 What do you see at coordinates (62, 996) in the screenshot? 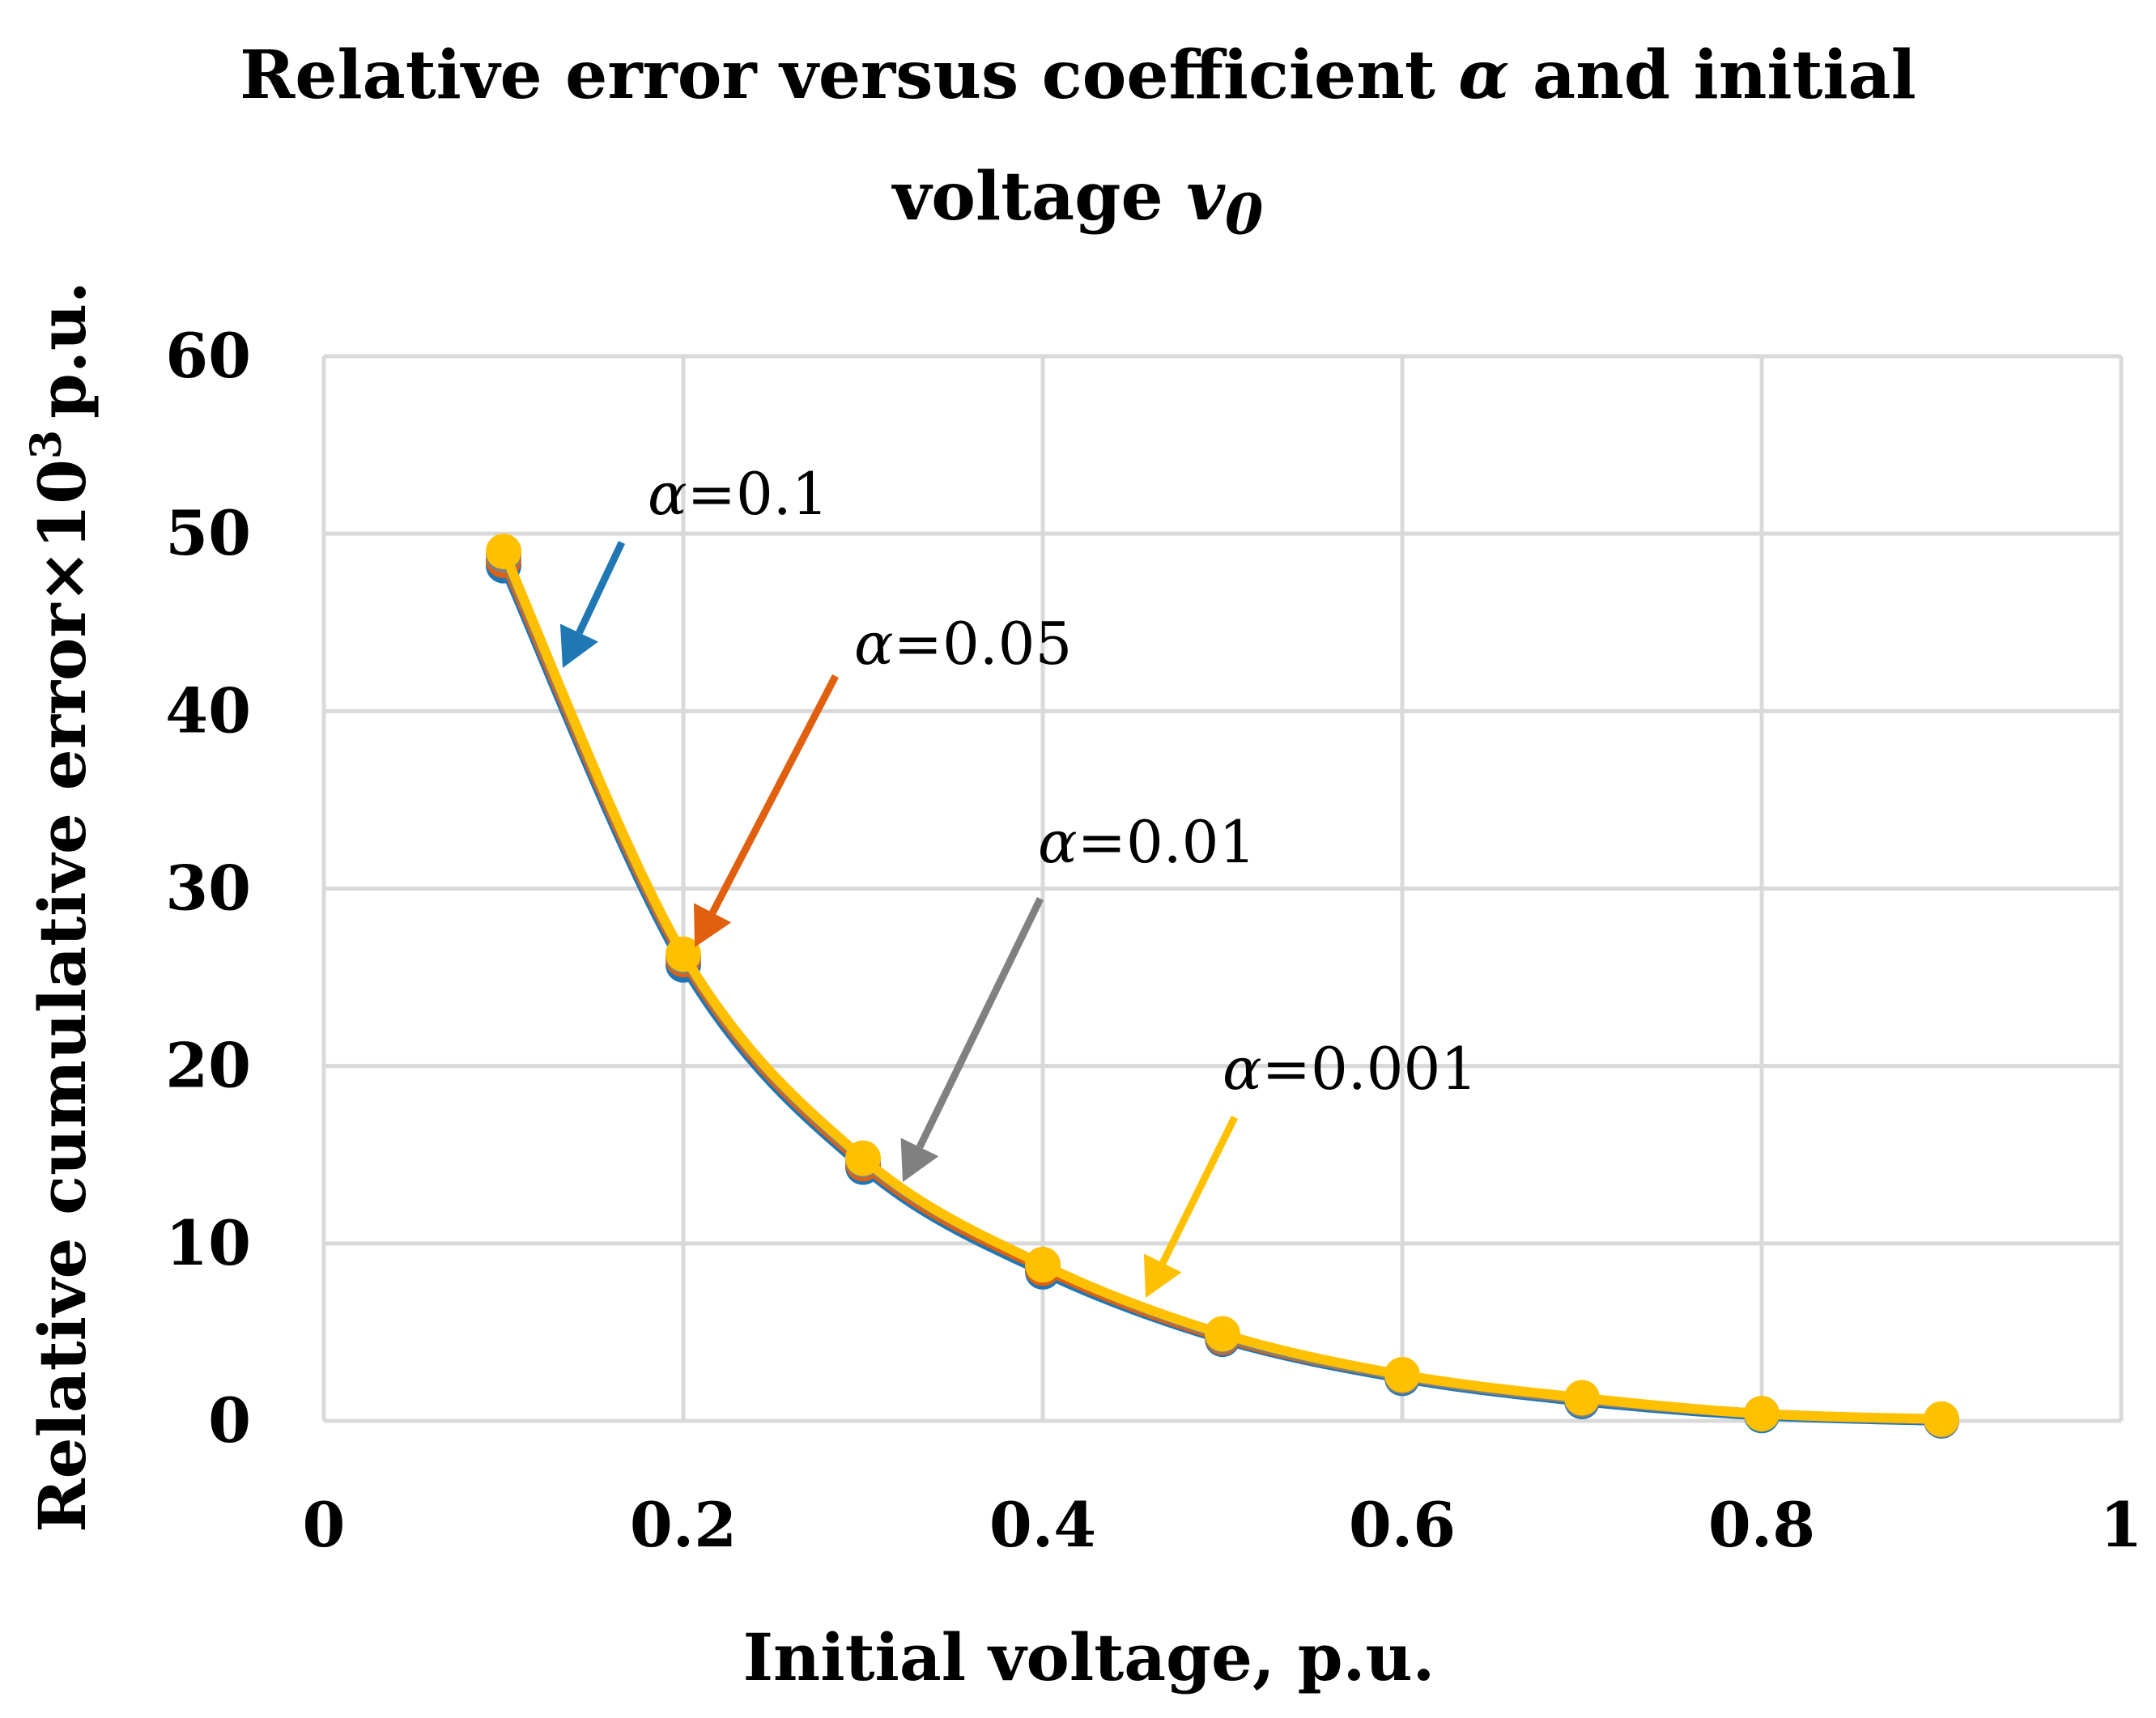
I see `y-axis-label-main: Relative cumulative error×10` at bounding box center [62, 996].